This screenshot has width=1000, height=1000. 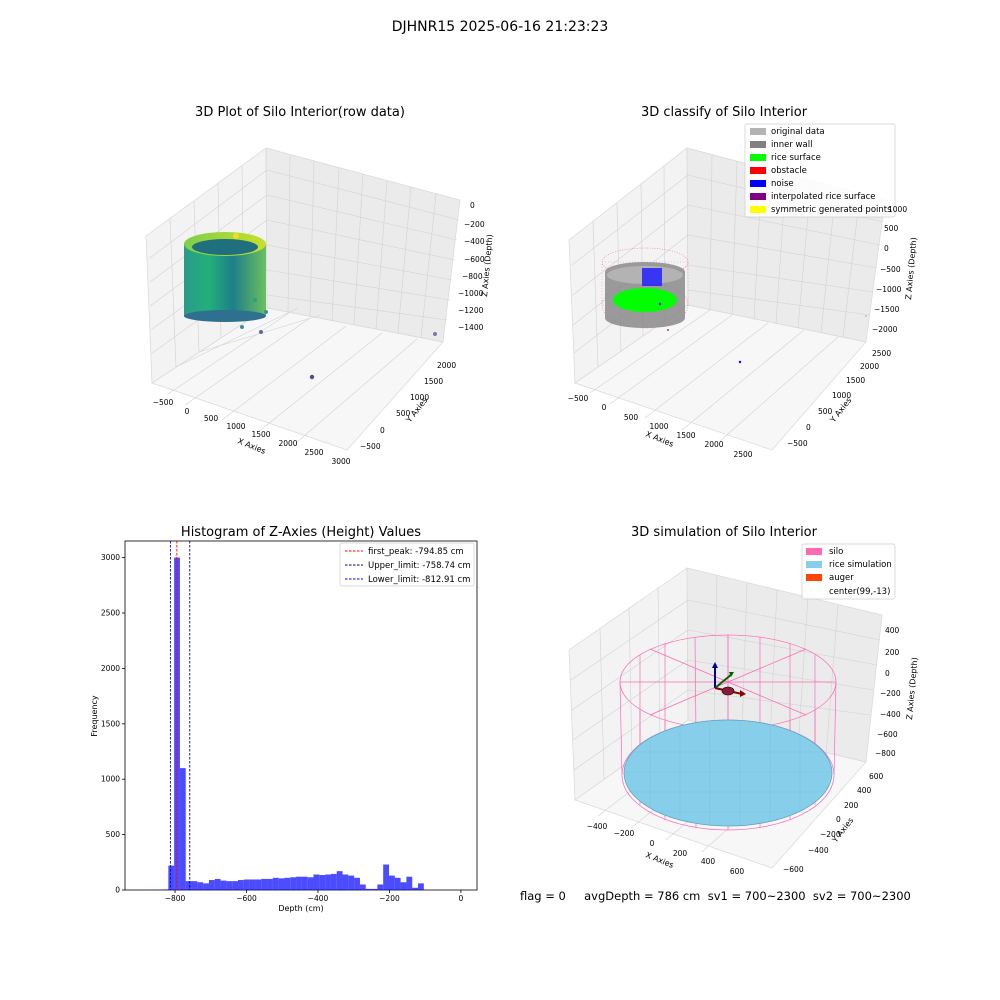 What do you see at coordinates (798, 132) in the screenshot?
I see `legend-label-original-data: original data` at bounding box center [798, 132].